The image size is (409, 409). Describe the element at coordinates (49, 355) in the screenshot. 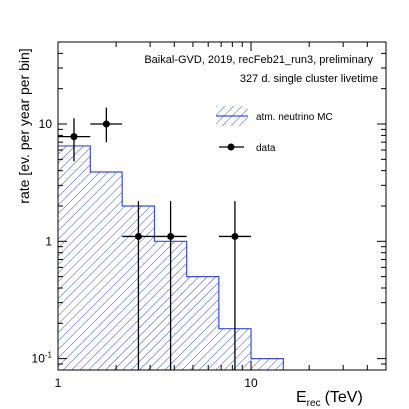

I see `y-tick-label-exponent: -1` at that location.